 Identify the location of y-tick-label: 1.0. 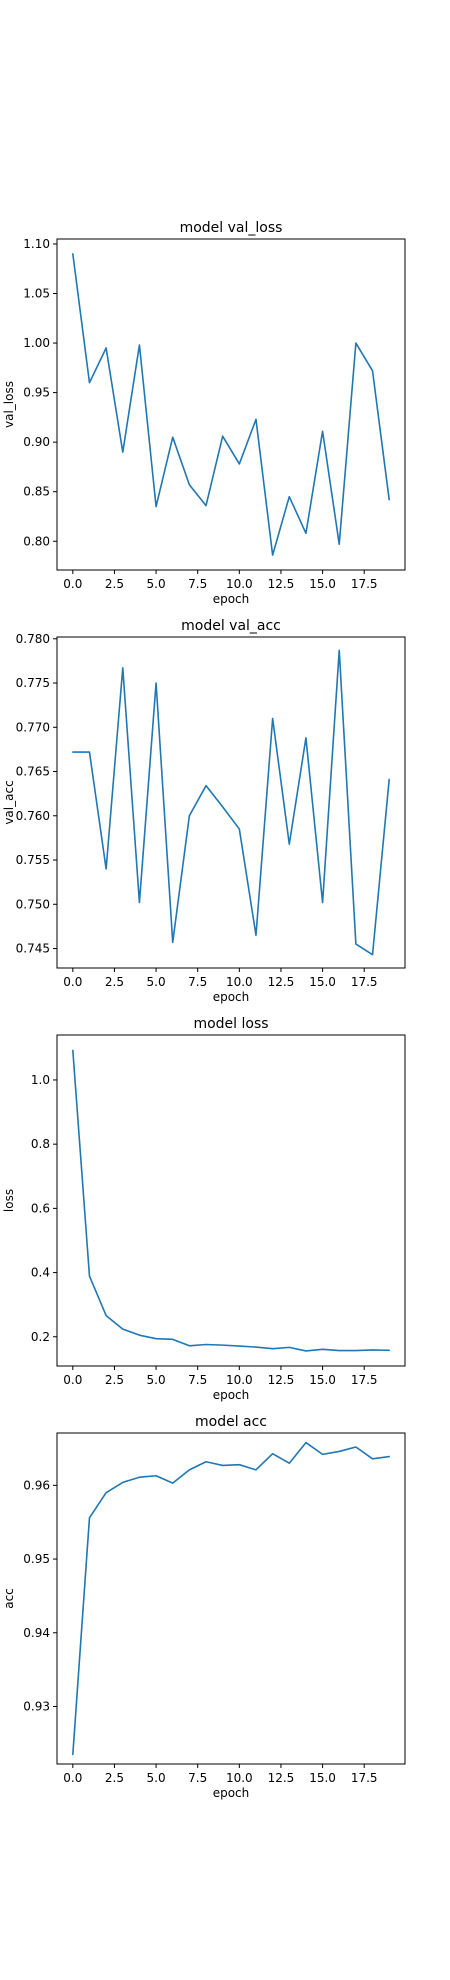
(40, 1080).